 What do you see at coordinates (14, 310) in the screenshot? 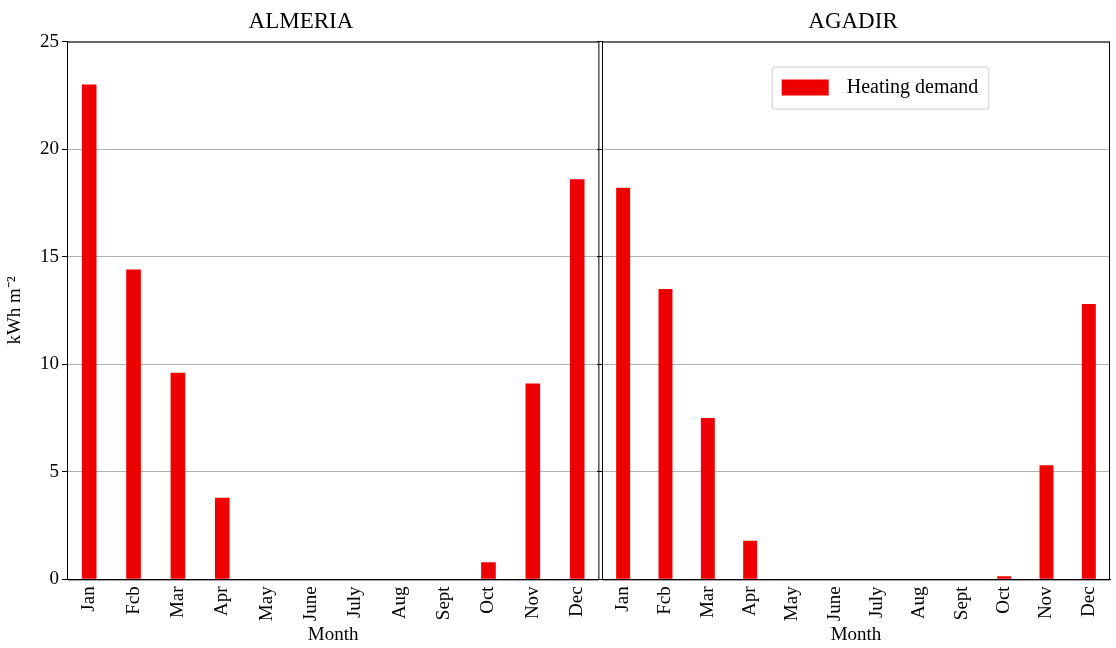
I see `y-axis-title: kWh m⁻²` at bounding box center [14, 310].